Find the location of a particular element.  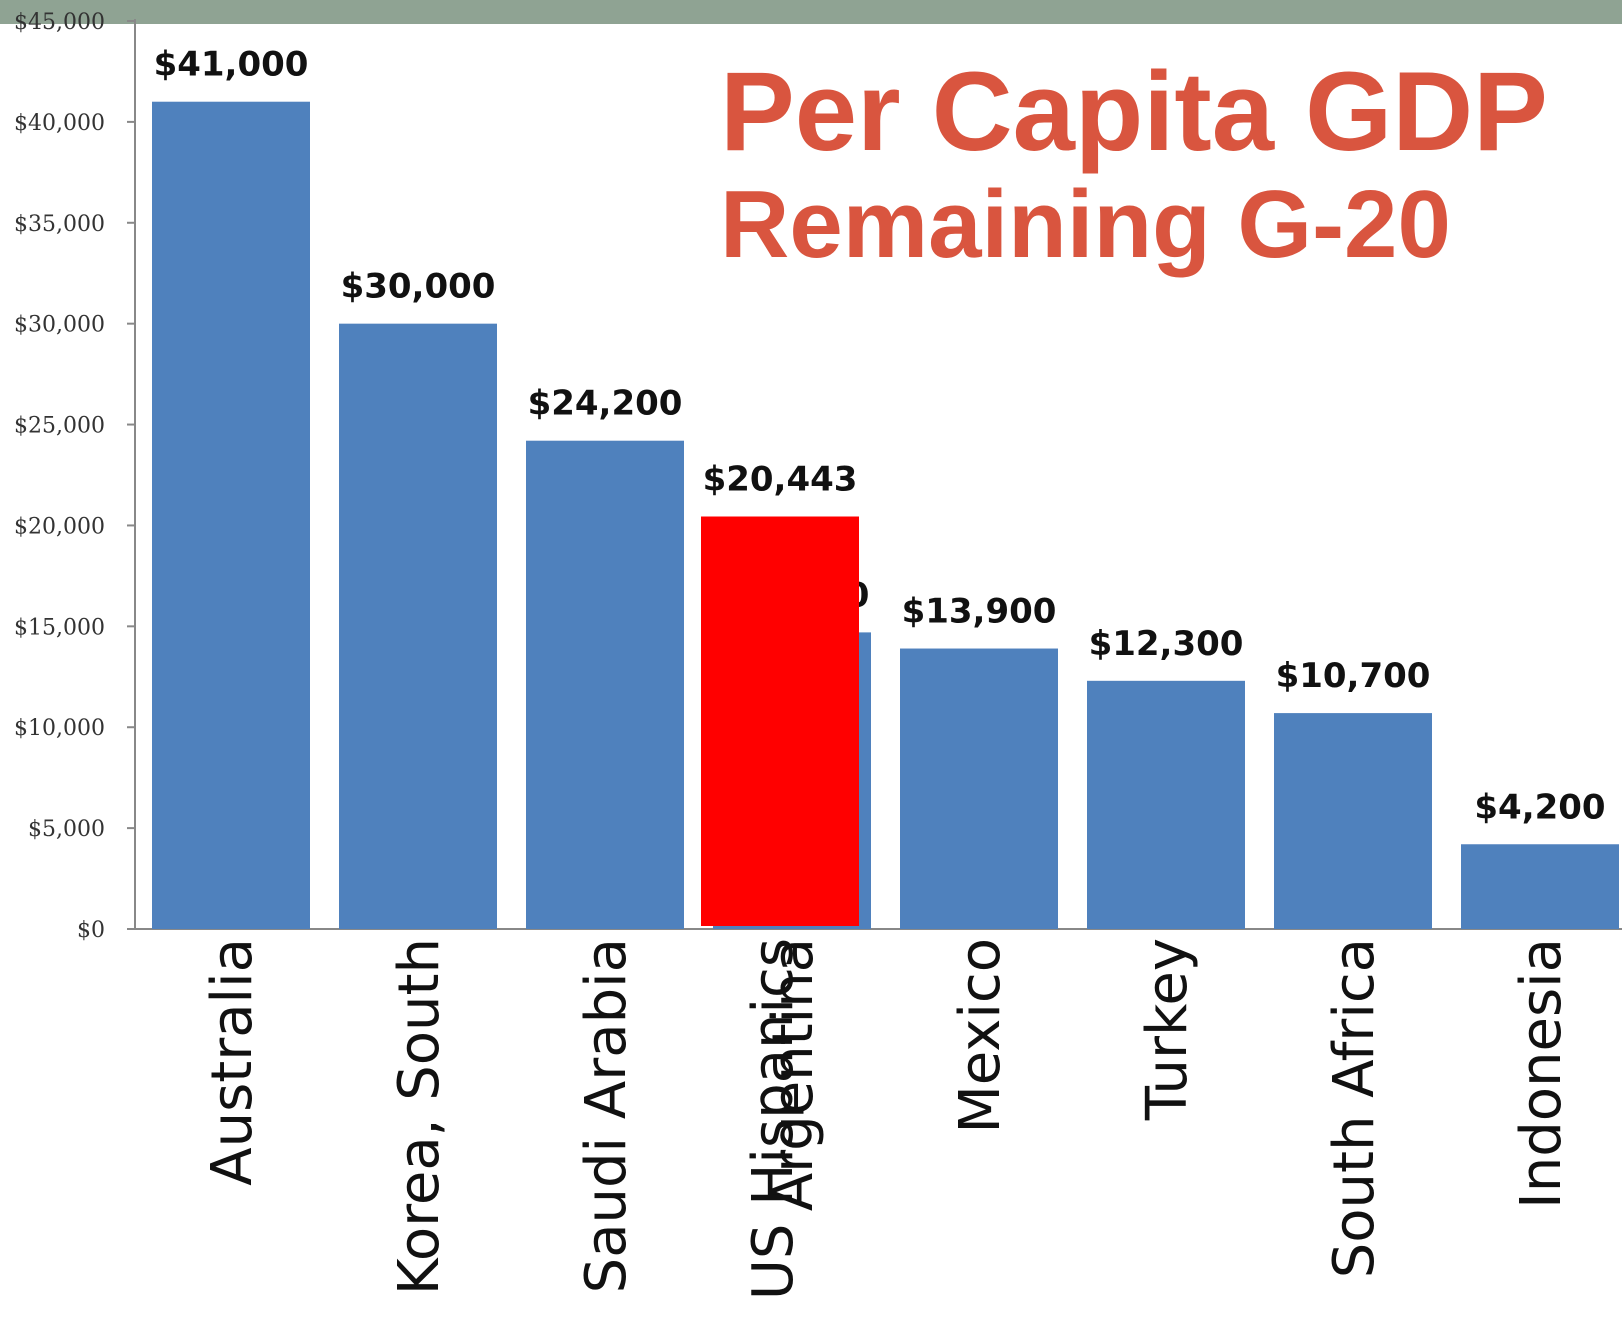

data-label: $13,900 is located at coordinates (979, 612).